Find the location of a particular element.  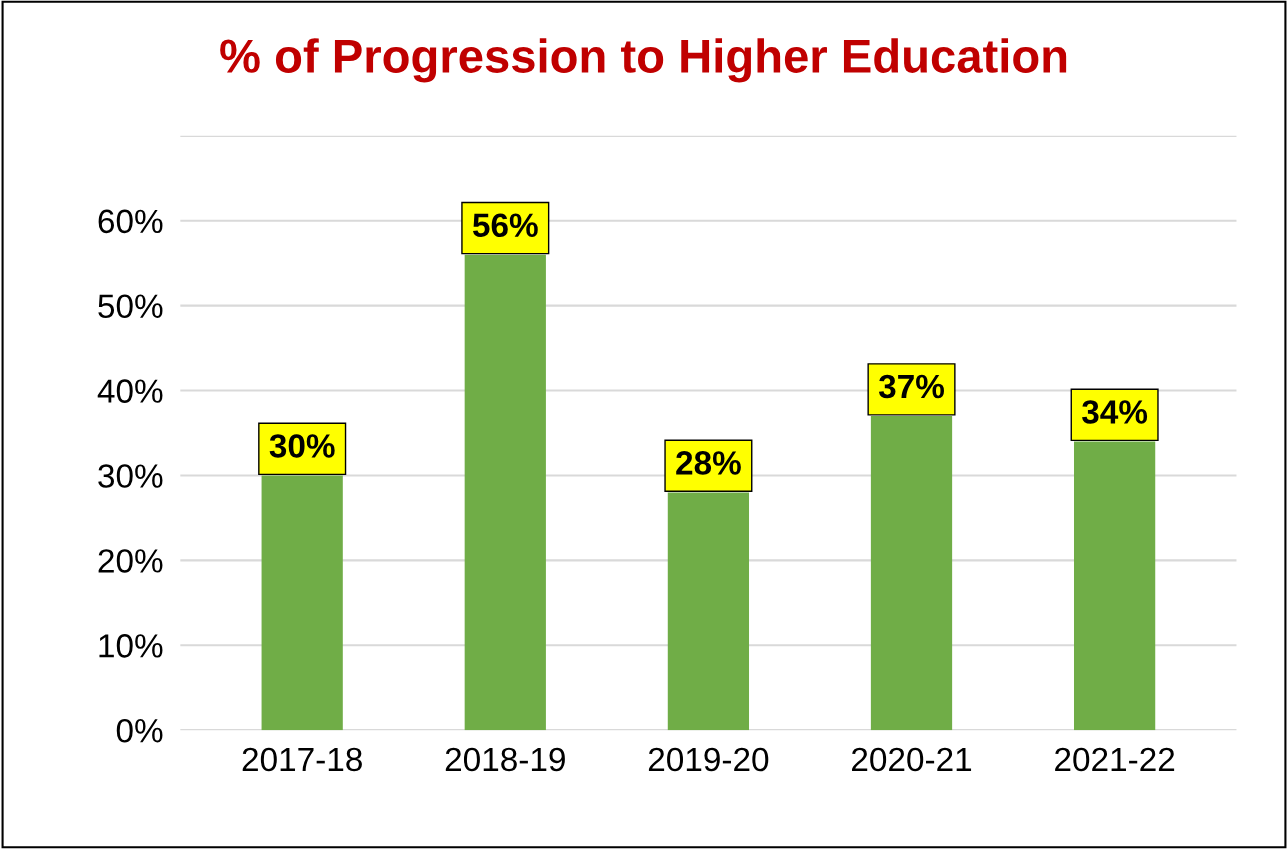

x-tick-label: 2019-20 is located at coordinates (708, 759).